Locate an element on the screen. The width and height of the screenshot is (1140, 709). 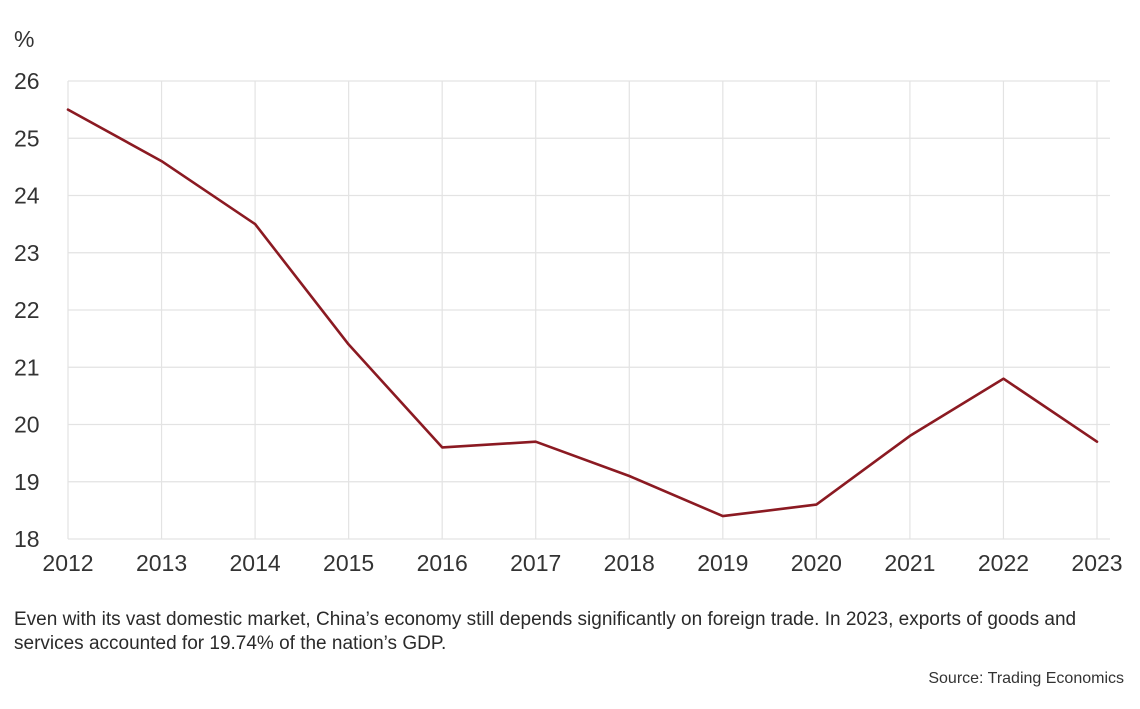
x-tick-label: 2022 is located at coordinates (1003, 563).